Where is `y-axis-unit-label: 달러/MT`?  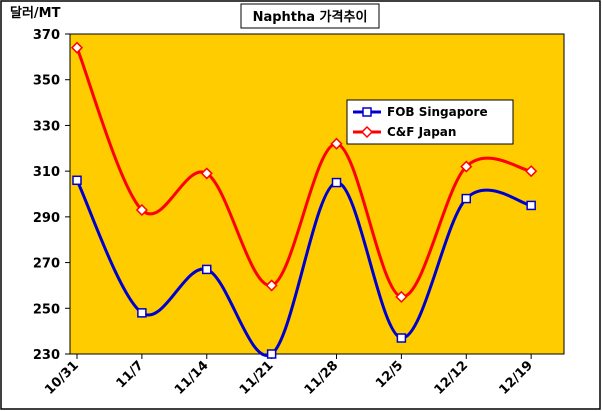 y-axis-unit-label: 달러/MT is located at coordinates (35, 13).